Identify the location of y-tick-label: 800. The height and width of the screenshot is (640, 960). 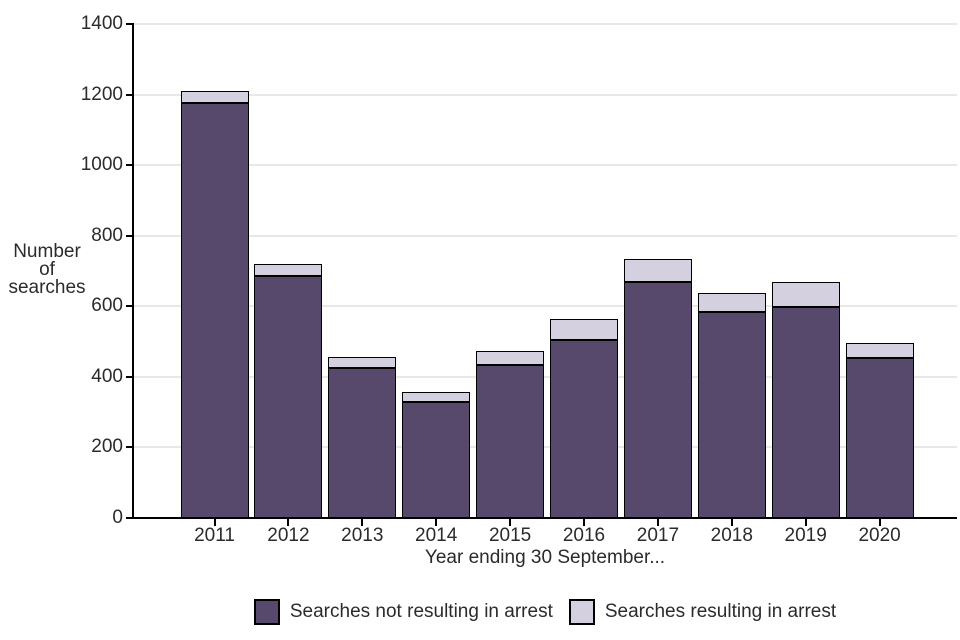
(107, 235).